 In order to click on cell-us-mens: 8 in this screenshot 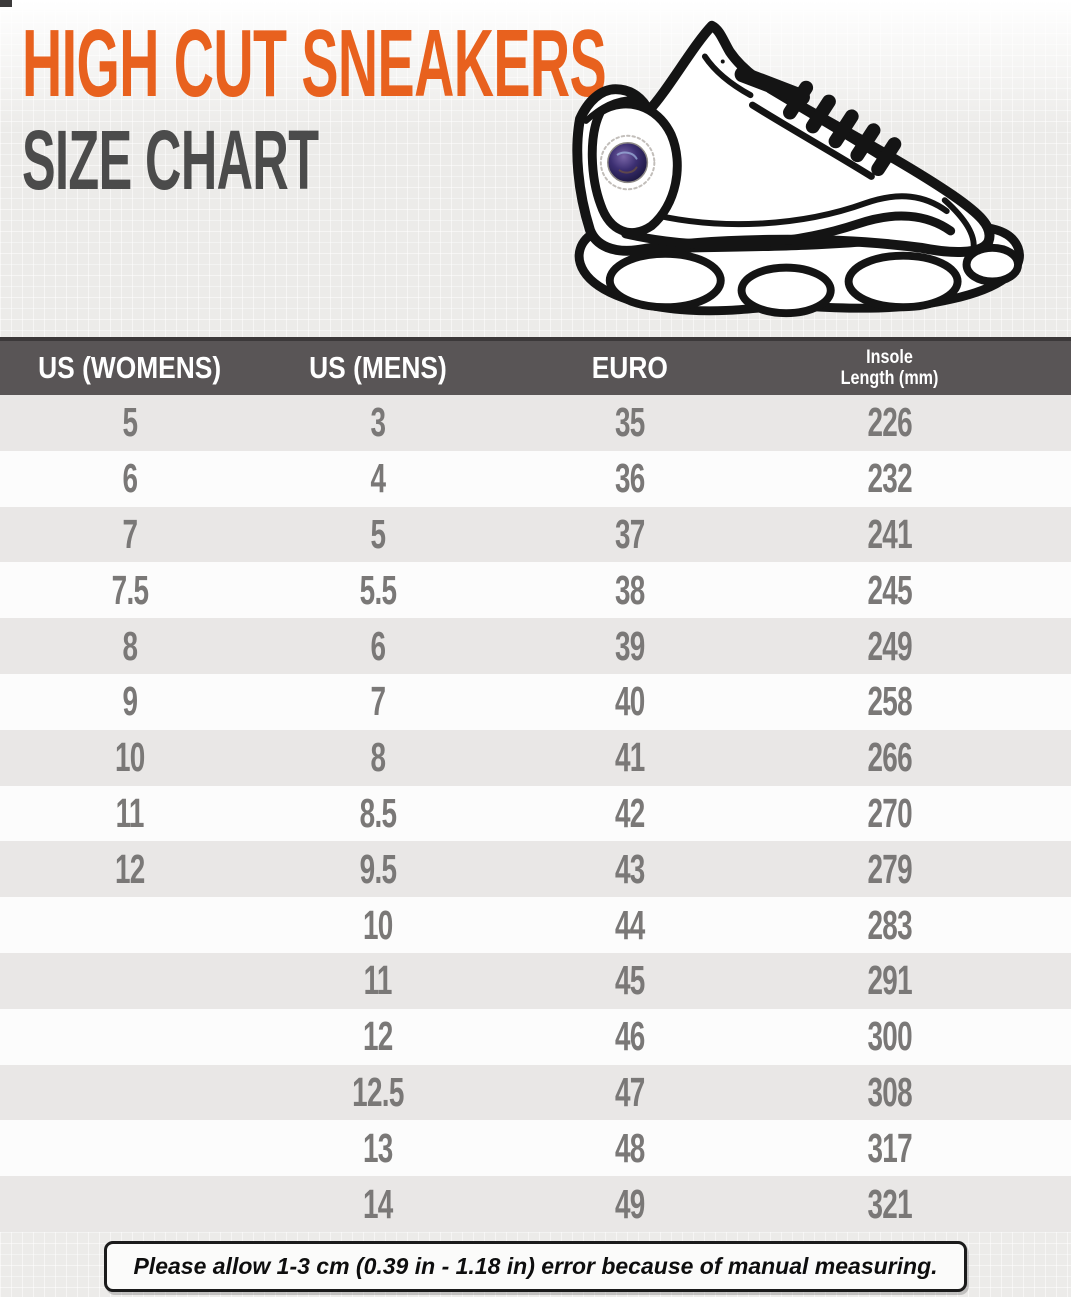, I will do `click(378, 757)`.